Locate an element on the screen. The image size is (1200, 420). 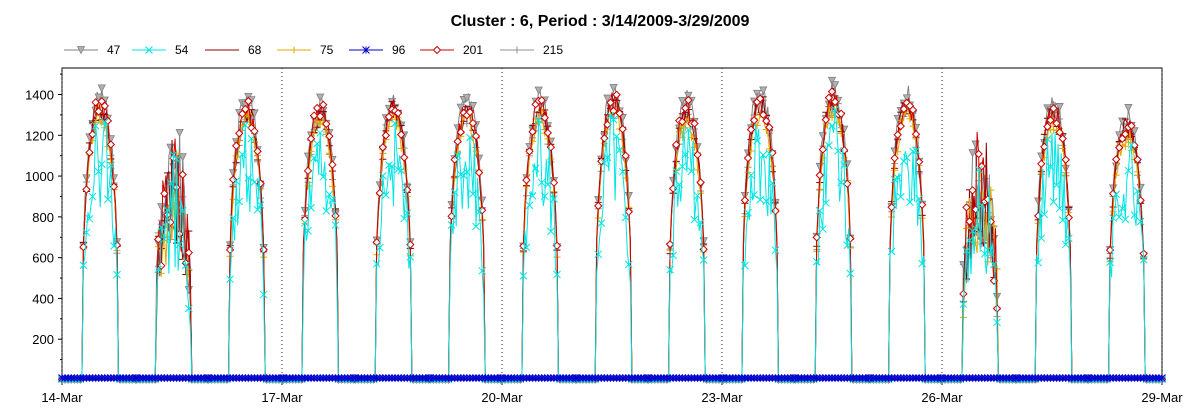
legend-label: 54 is located at coordinates (182, 50).